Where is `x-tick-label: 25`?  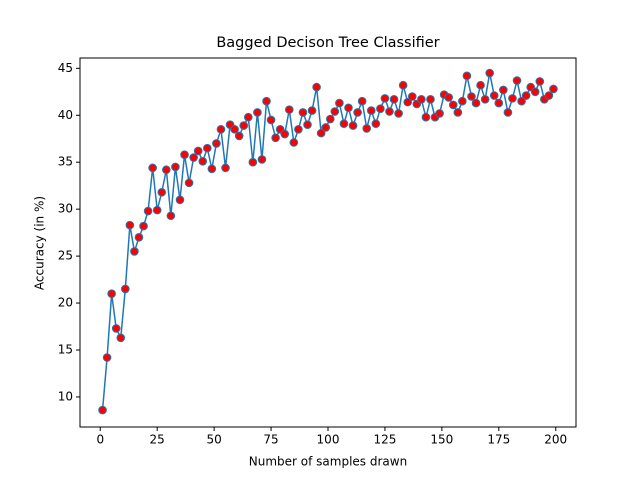
x-tick-label: 25 is located at coordinates (157, 440).